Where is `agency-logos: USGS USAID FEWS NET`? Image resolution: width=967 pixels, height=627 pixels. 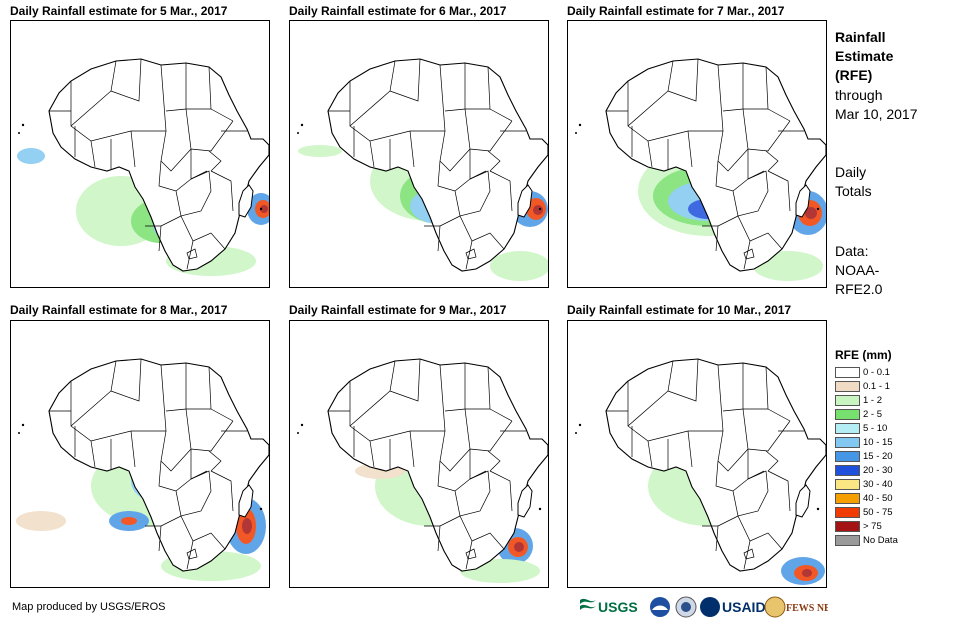 agency-logos: USGS USAID FEWS NET is located at coordinates (708, 608).